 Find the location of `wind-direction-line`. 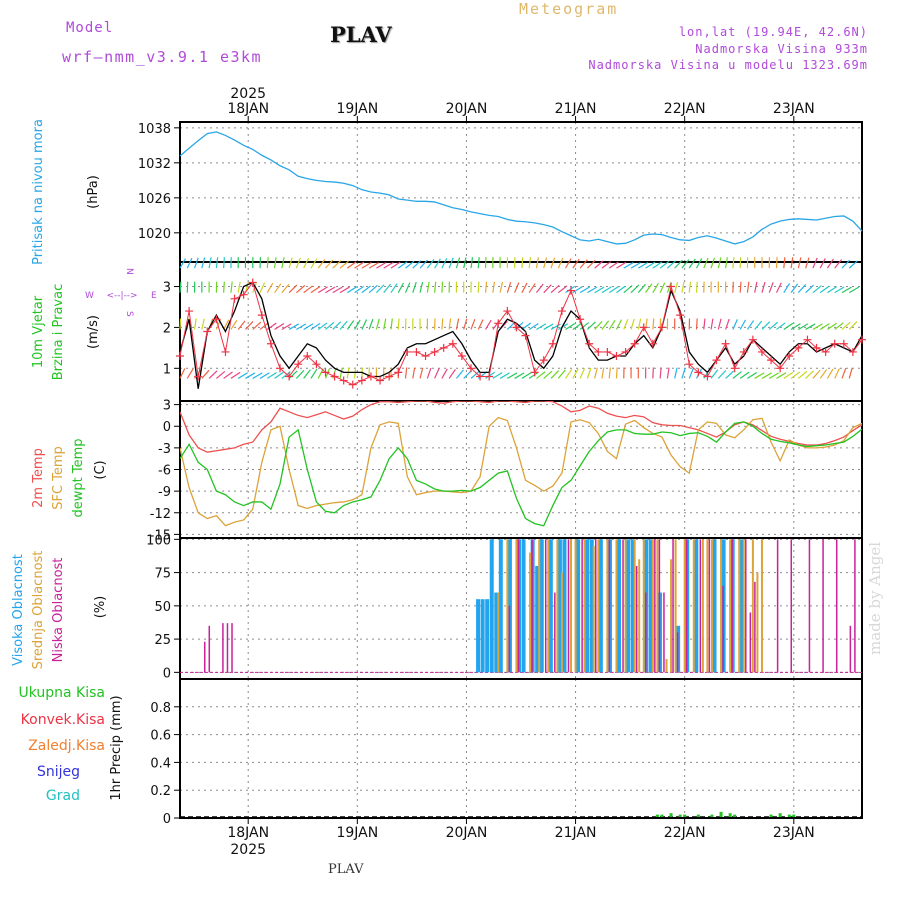

wind-direction-line is located at coordinates (521, 333).